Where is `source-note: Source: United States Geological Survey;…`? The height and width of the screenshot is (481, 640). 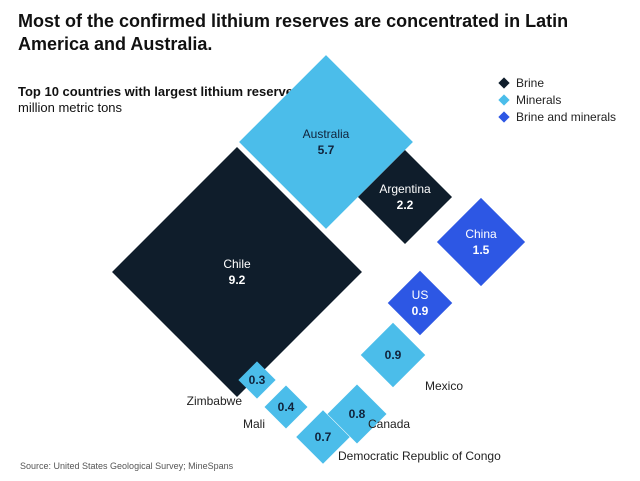 source-note: Source: United States Geological Survey;… is located at coordinates (127, 466).